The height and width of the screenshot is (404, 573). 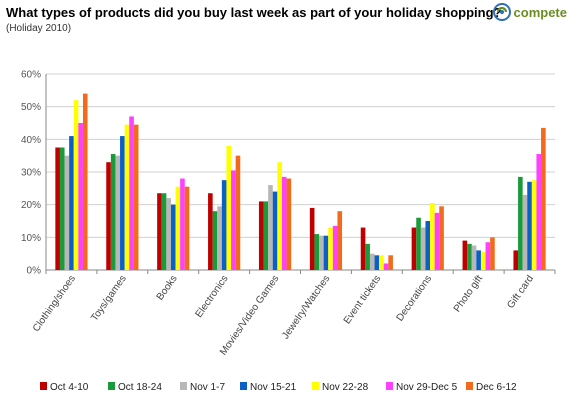 I want to click on y-tick-label: 10%, so click(x=31, y=238).